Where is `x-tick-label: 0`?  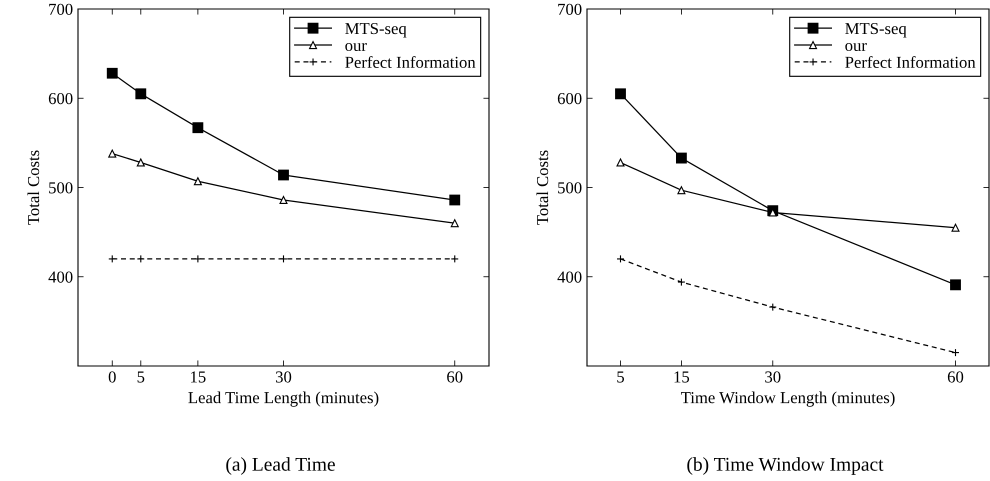 x-tick-label: 0 is located at coordinates (112, 377).